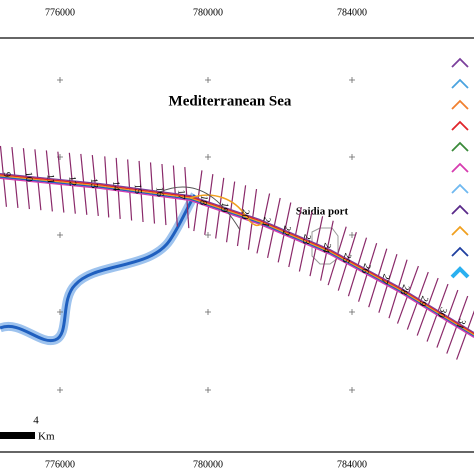  What do you see at coordinates (98, 268) in the screenshot?
I see `river` at bounding box center [98, 268].